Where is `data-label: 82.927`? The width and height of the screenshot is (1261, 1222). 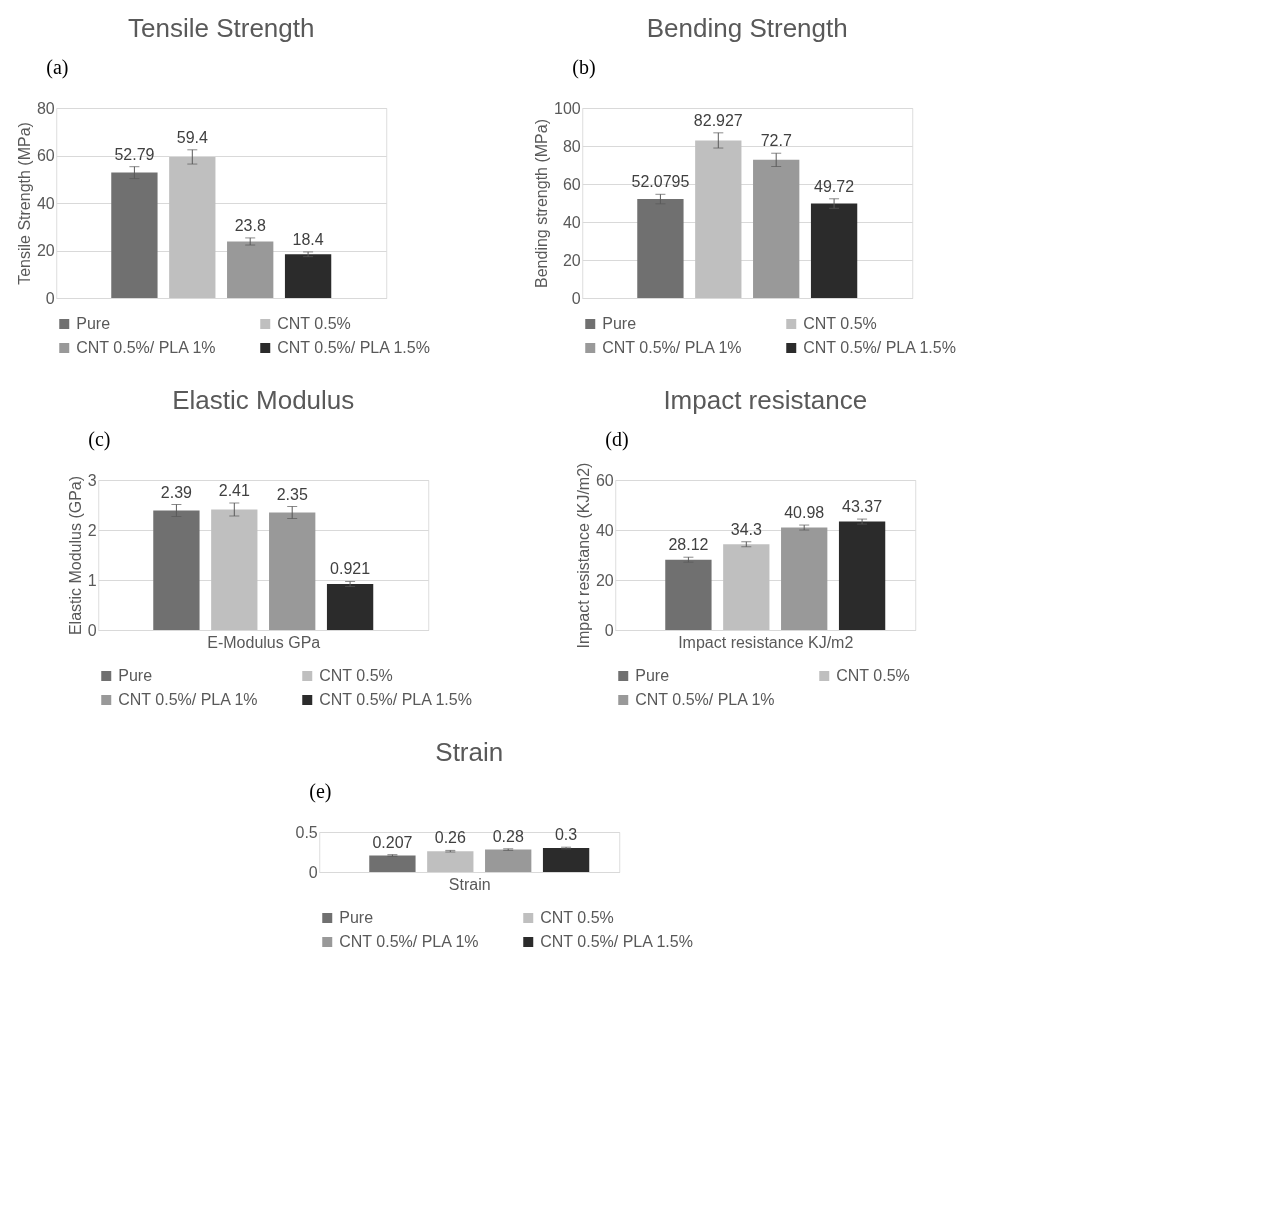 data-label: 82.927 is located at coordinates (718, 120).